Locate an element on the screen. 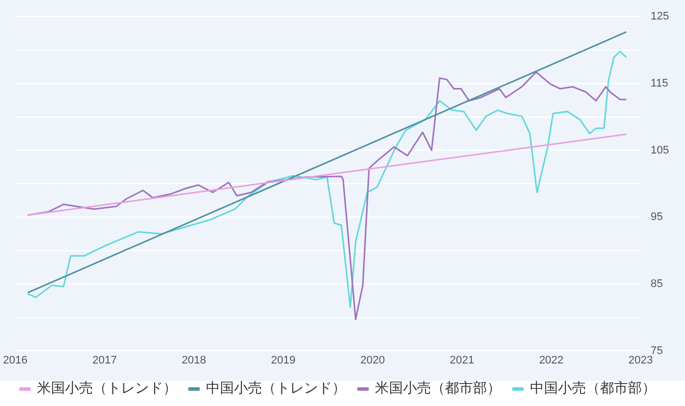 This screenshot has width=685, height=406. legend-label: 中国小売（トレンド） is located at coordinates (276, 388).